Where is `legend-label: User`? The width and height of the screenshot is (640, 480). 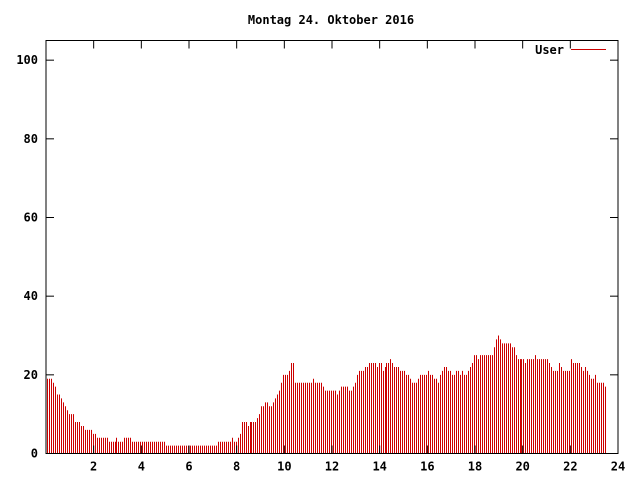
legend-label: User is located at coordinates (549, 50).